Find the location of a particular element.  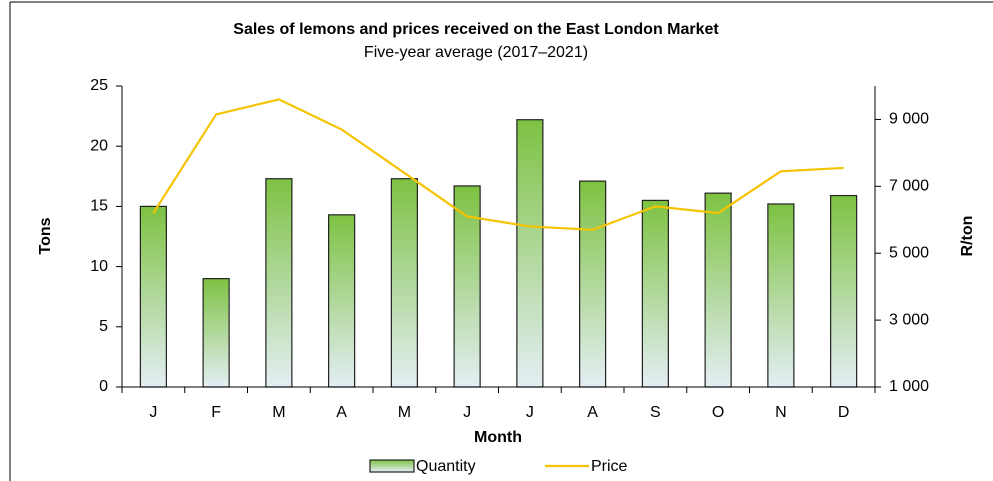

y2-axis-title: R/ton is located at coordinates (967, 236).